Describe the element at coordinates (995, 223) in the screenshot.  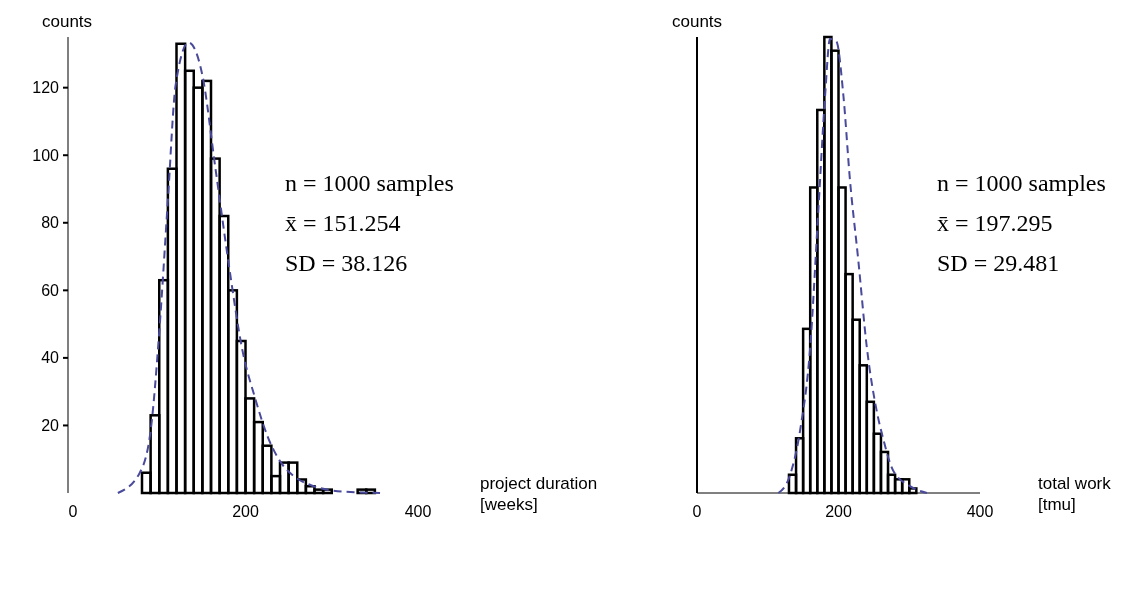
I see `annotation: x̄ = 197.295` at that location.